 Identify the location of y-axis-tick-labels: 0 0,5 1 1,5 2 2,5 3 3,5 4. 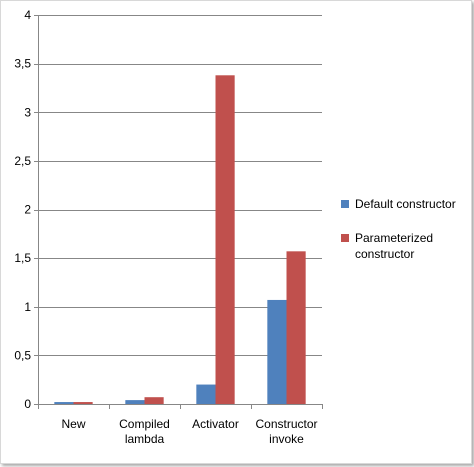
(22, 209).